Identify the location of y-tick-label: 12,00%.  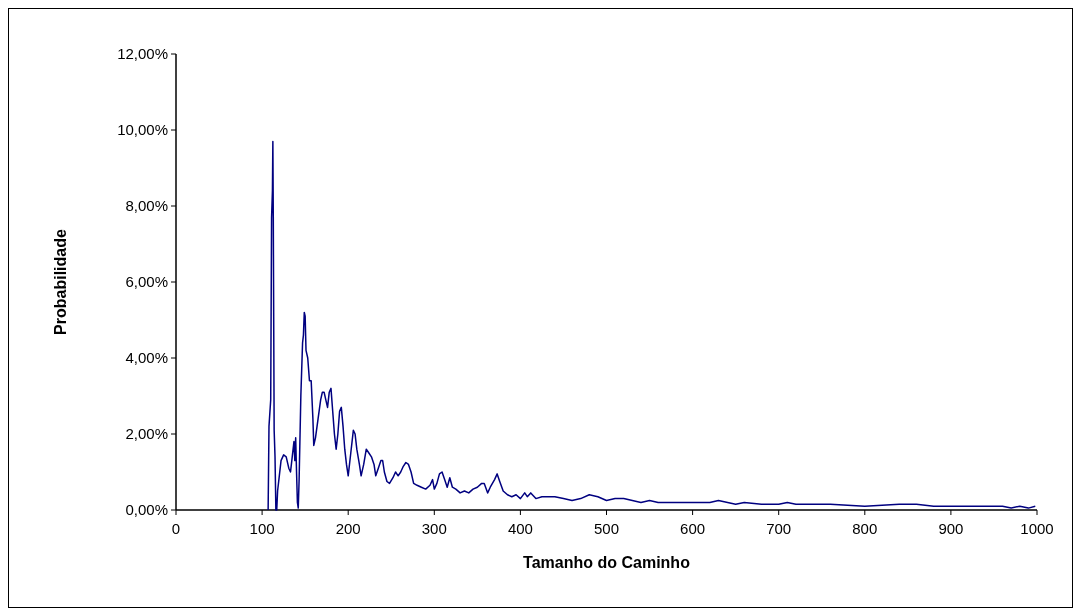
(142, 54).